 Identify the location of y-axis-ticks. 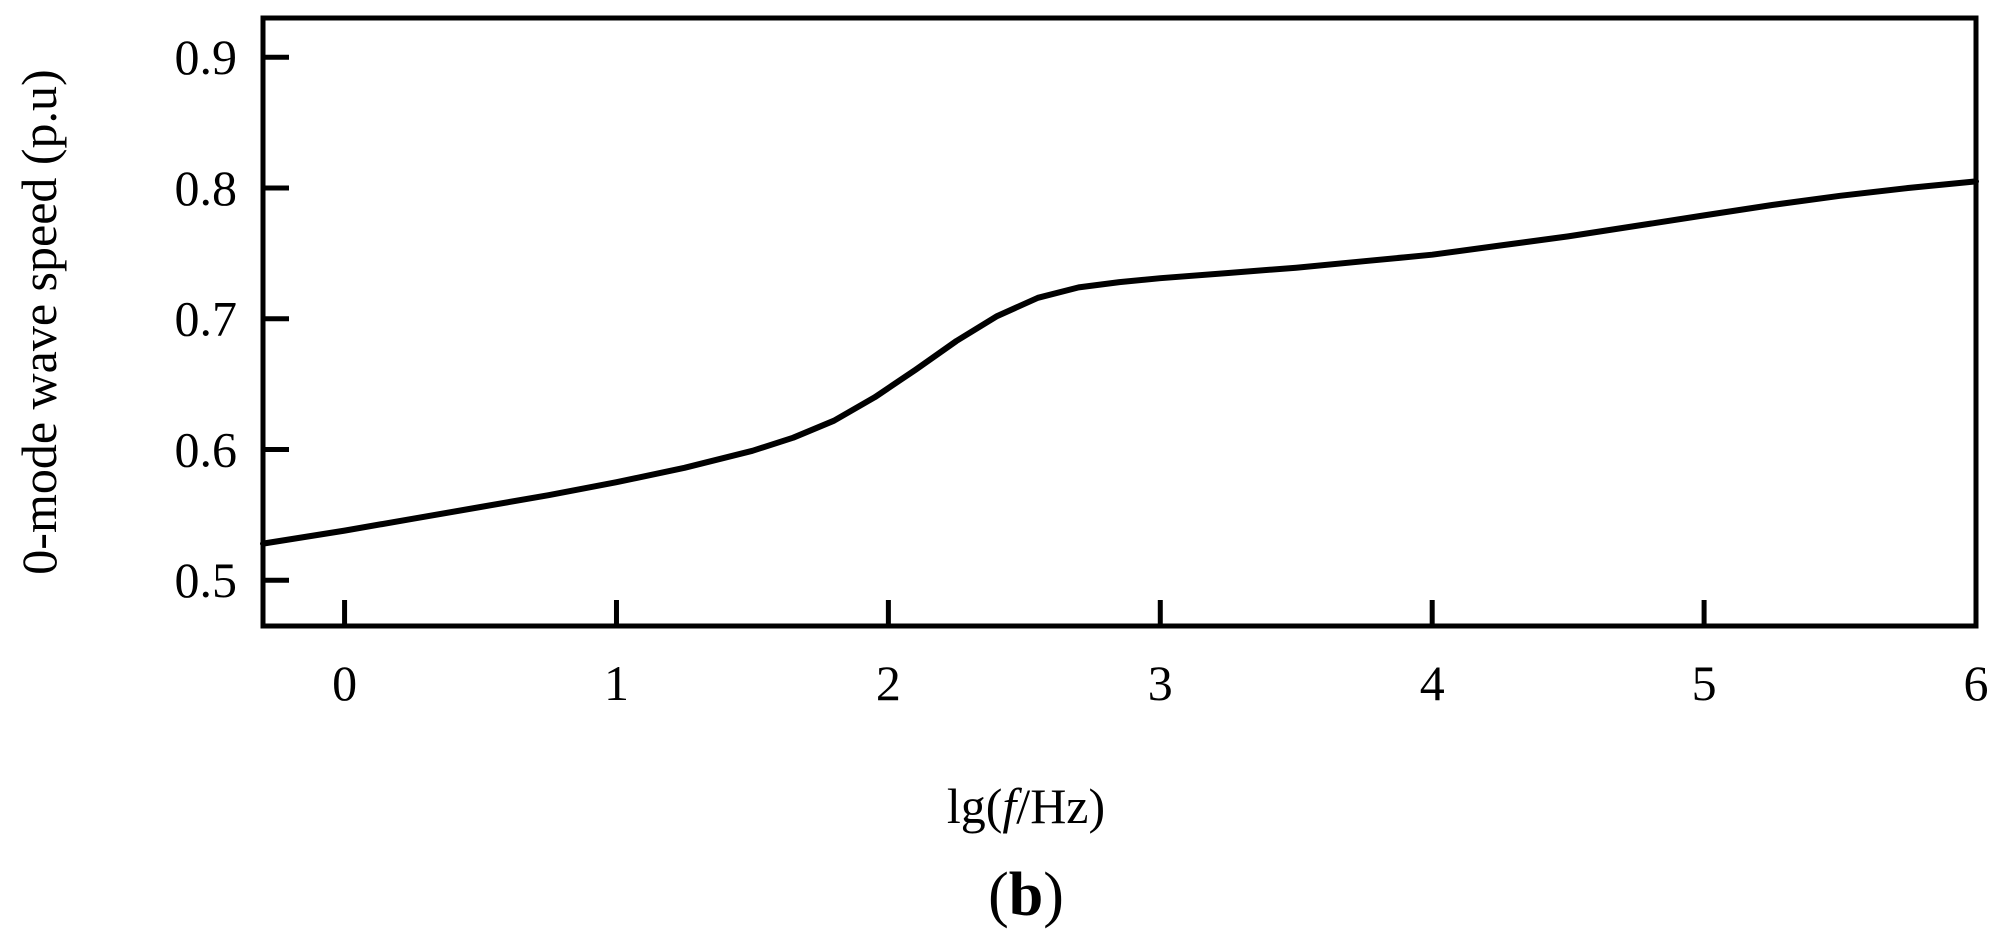
(276, 318).